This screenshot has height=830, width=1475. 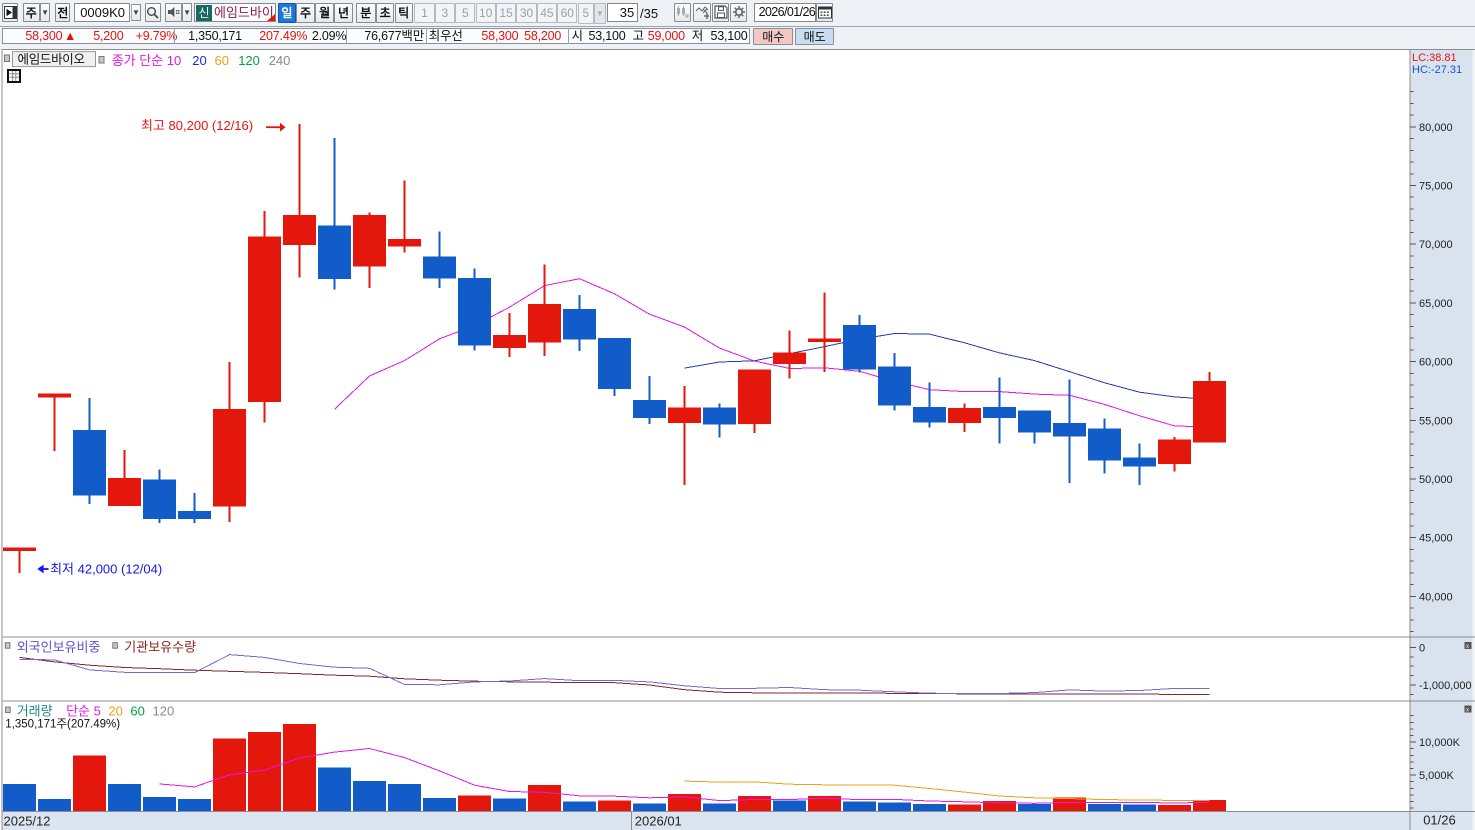 I want to click on svg-text: 단순 5, so click(x=83, y=711).